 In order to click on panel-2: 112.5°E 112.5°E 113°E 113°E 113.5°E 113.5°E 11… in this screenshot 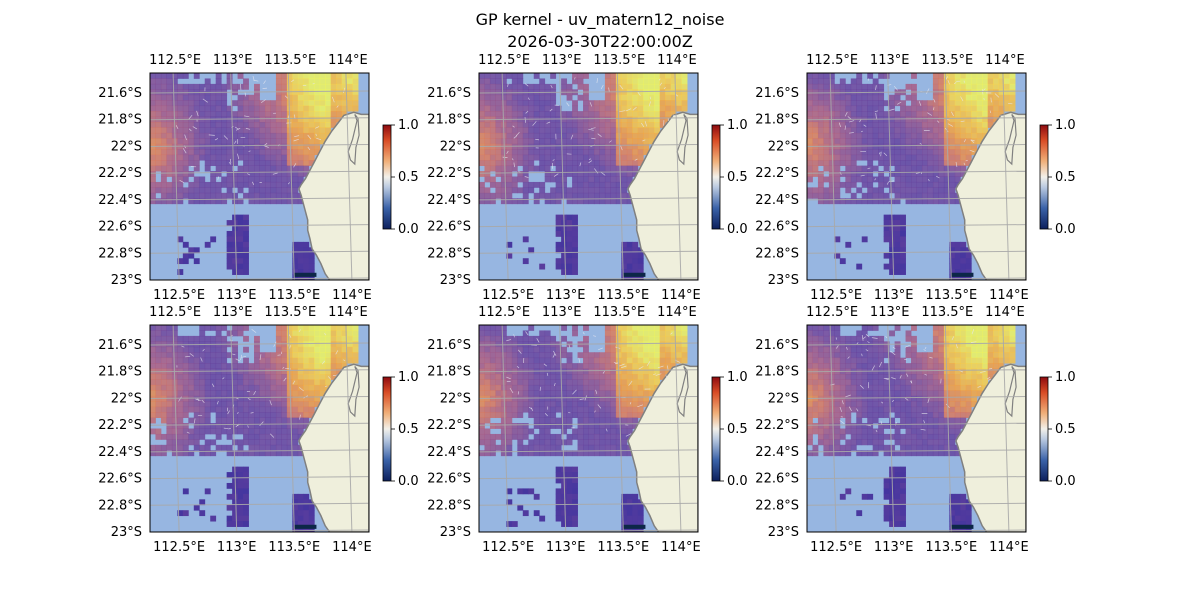, I will do `click(587, 178)`.